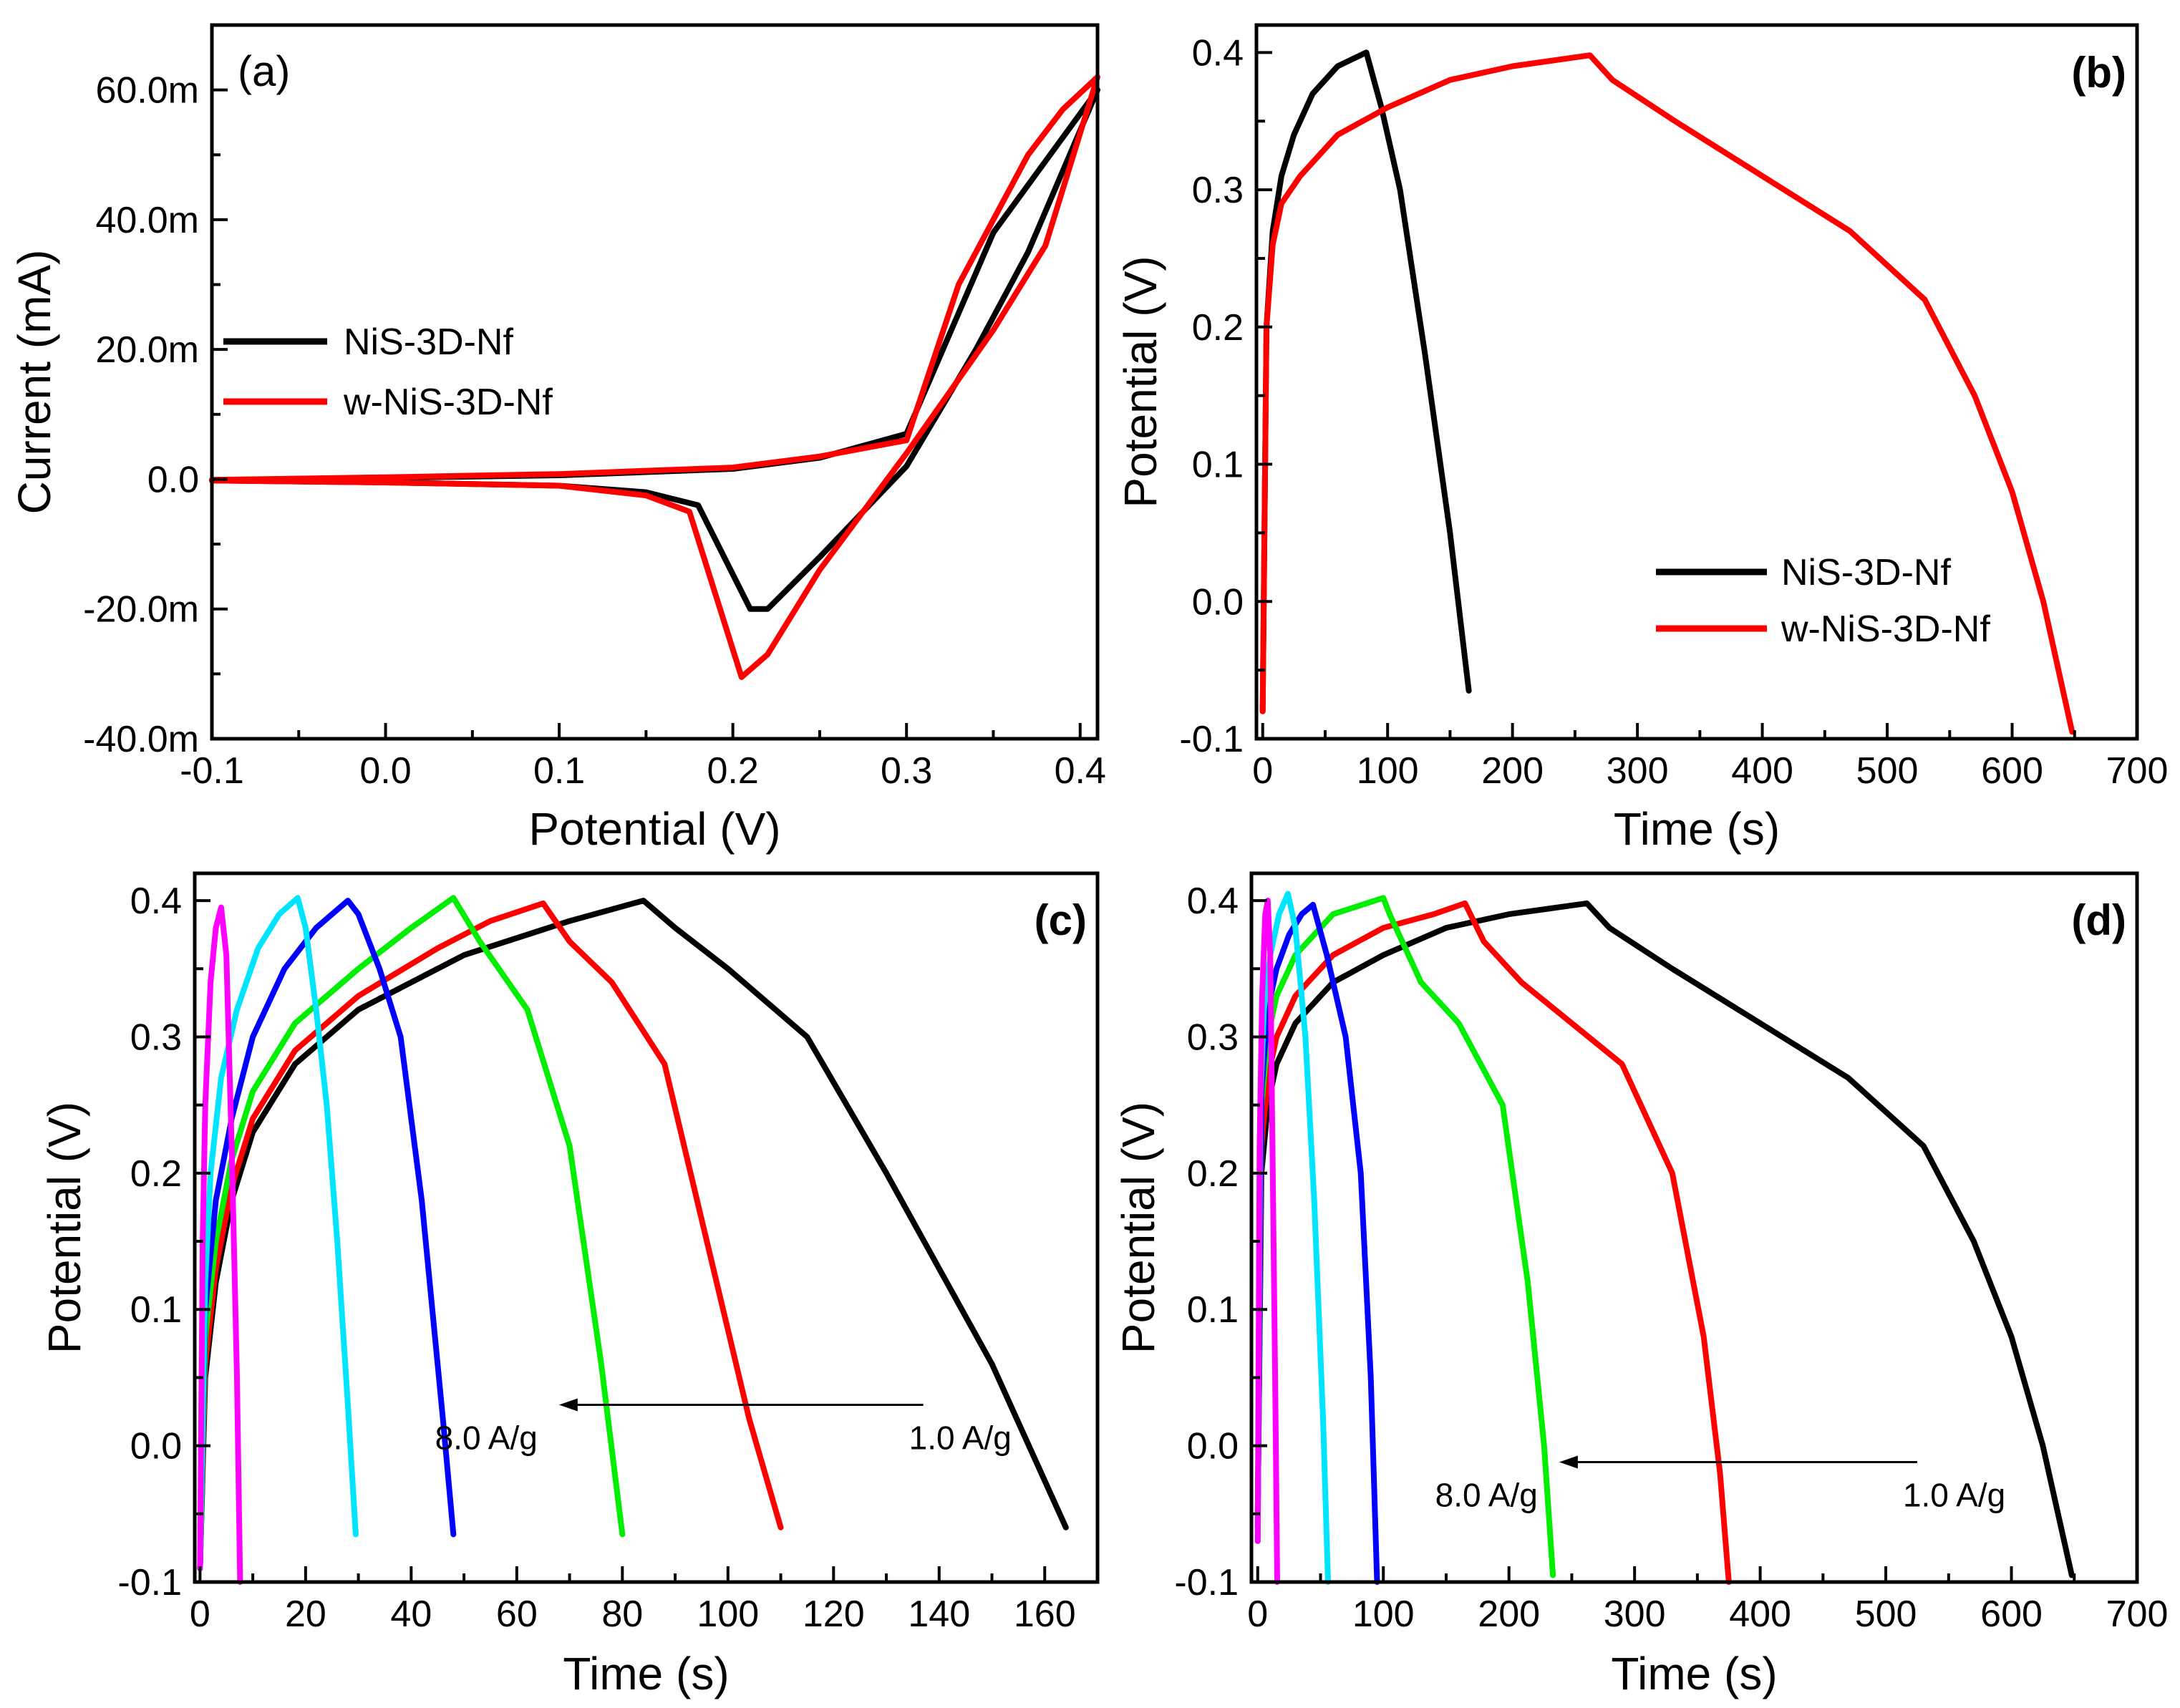 The image size is (2180, 1708). I want to click on y-axis-label-b: Potential (V), so click(1140, 382).